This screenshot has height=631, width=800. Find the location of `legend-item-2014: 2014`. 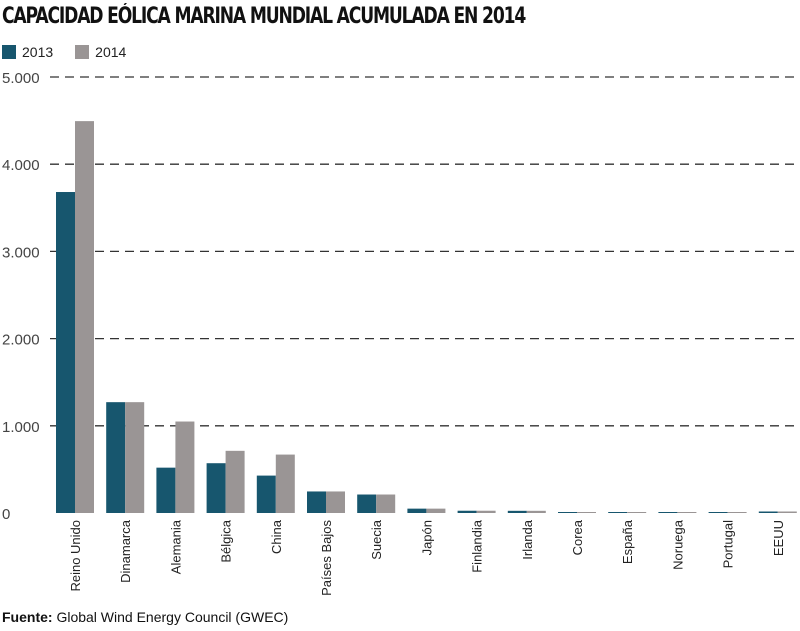

legend-item-2014: 2014 is located at coordinates (100, 52).